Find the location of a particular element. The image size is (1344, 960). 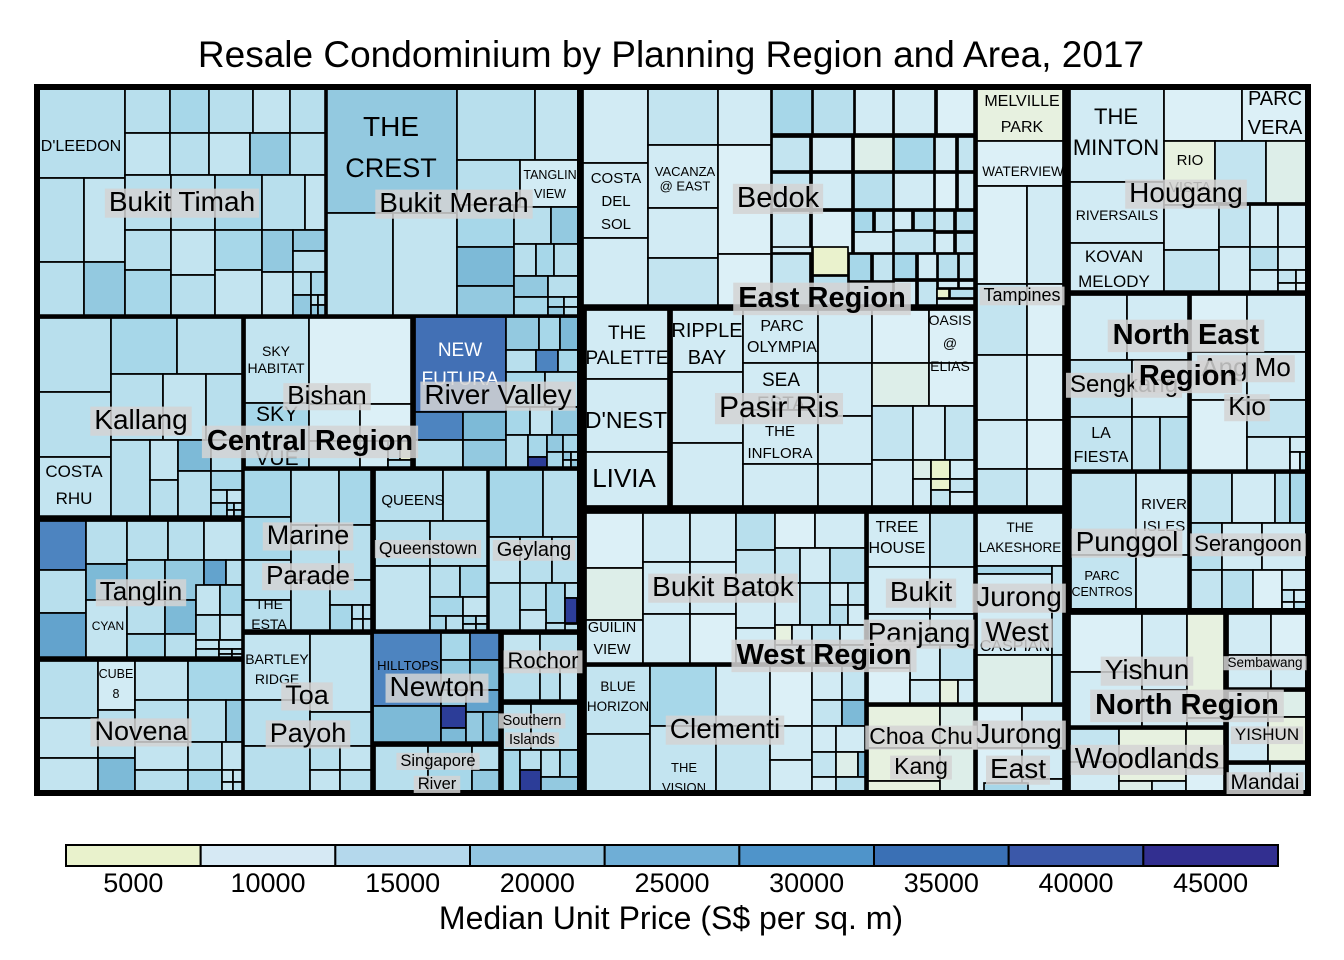

svg-text: Tampines is located at coordinates (1021, 295).